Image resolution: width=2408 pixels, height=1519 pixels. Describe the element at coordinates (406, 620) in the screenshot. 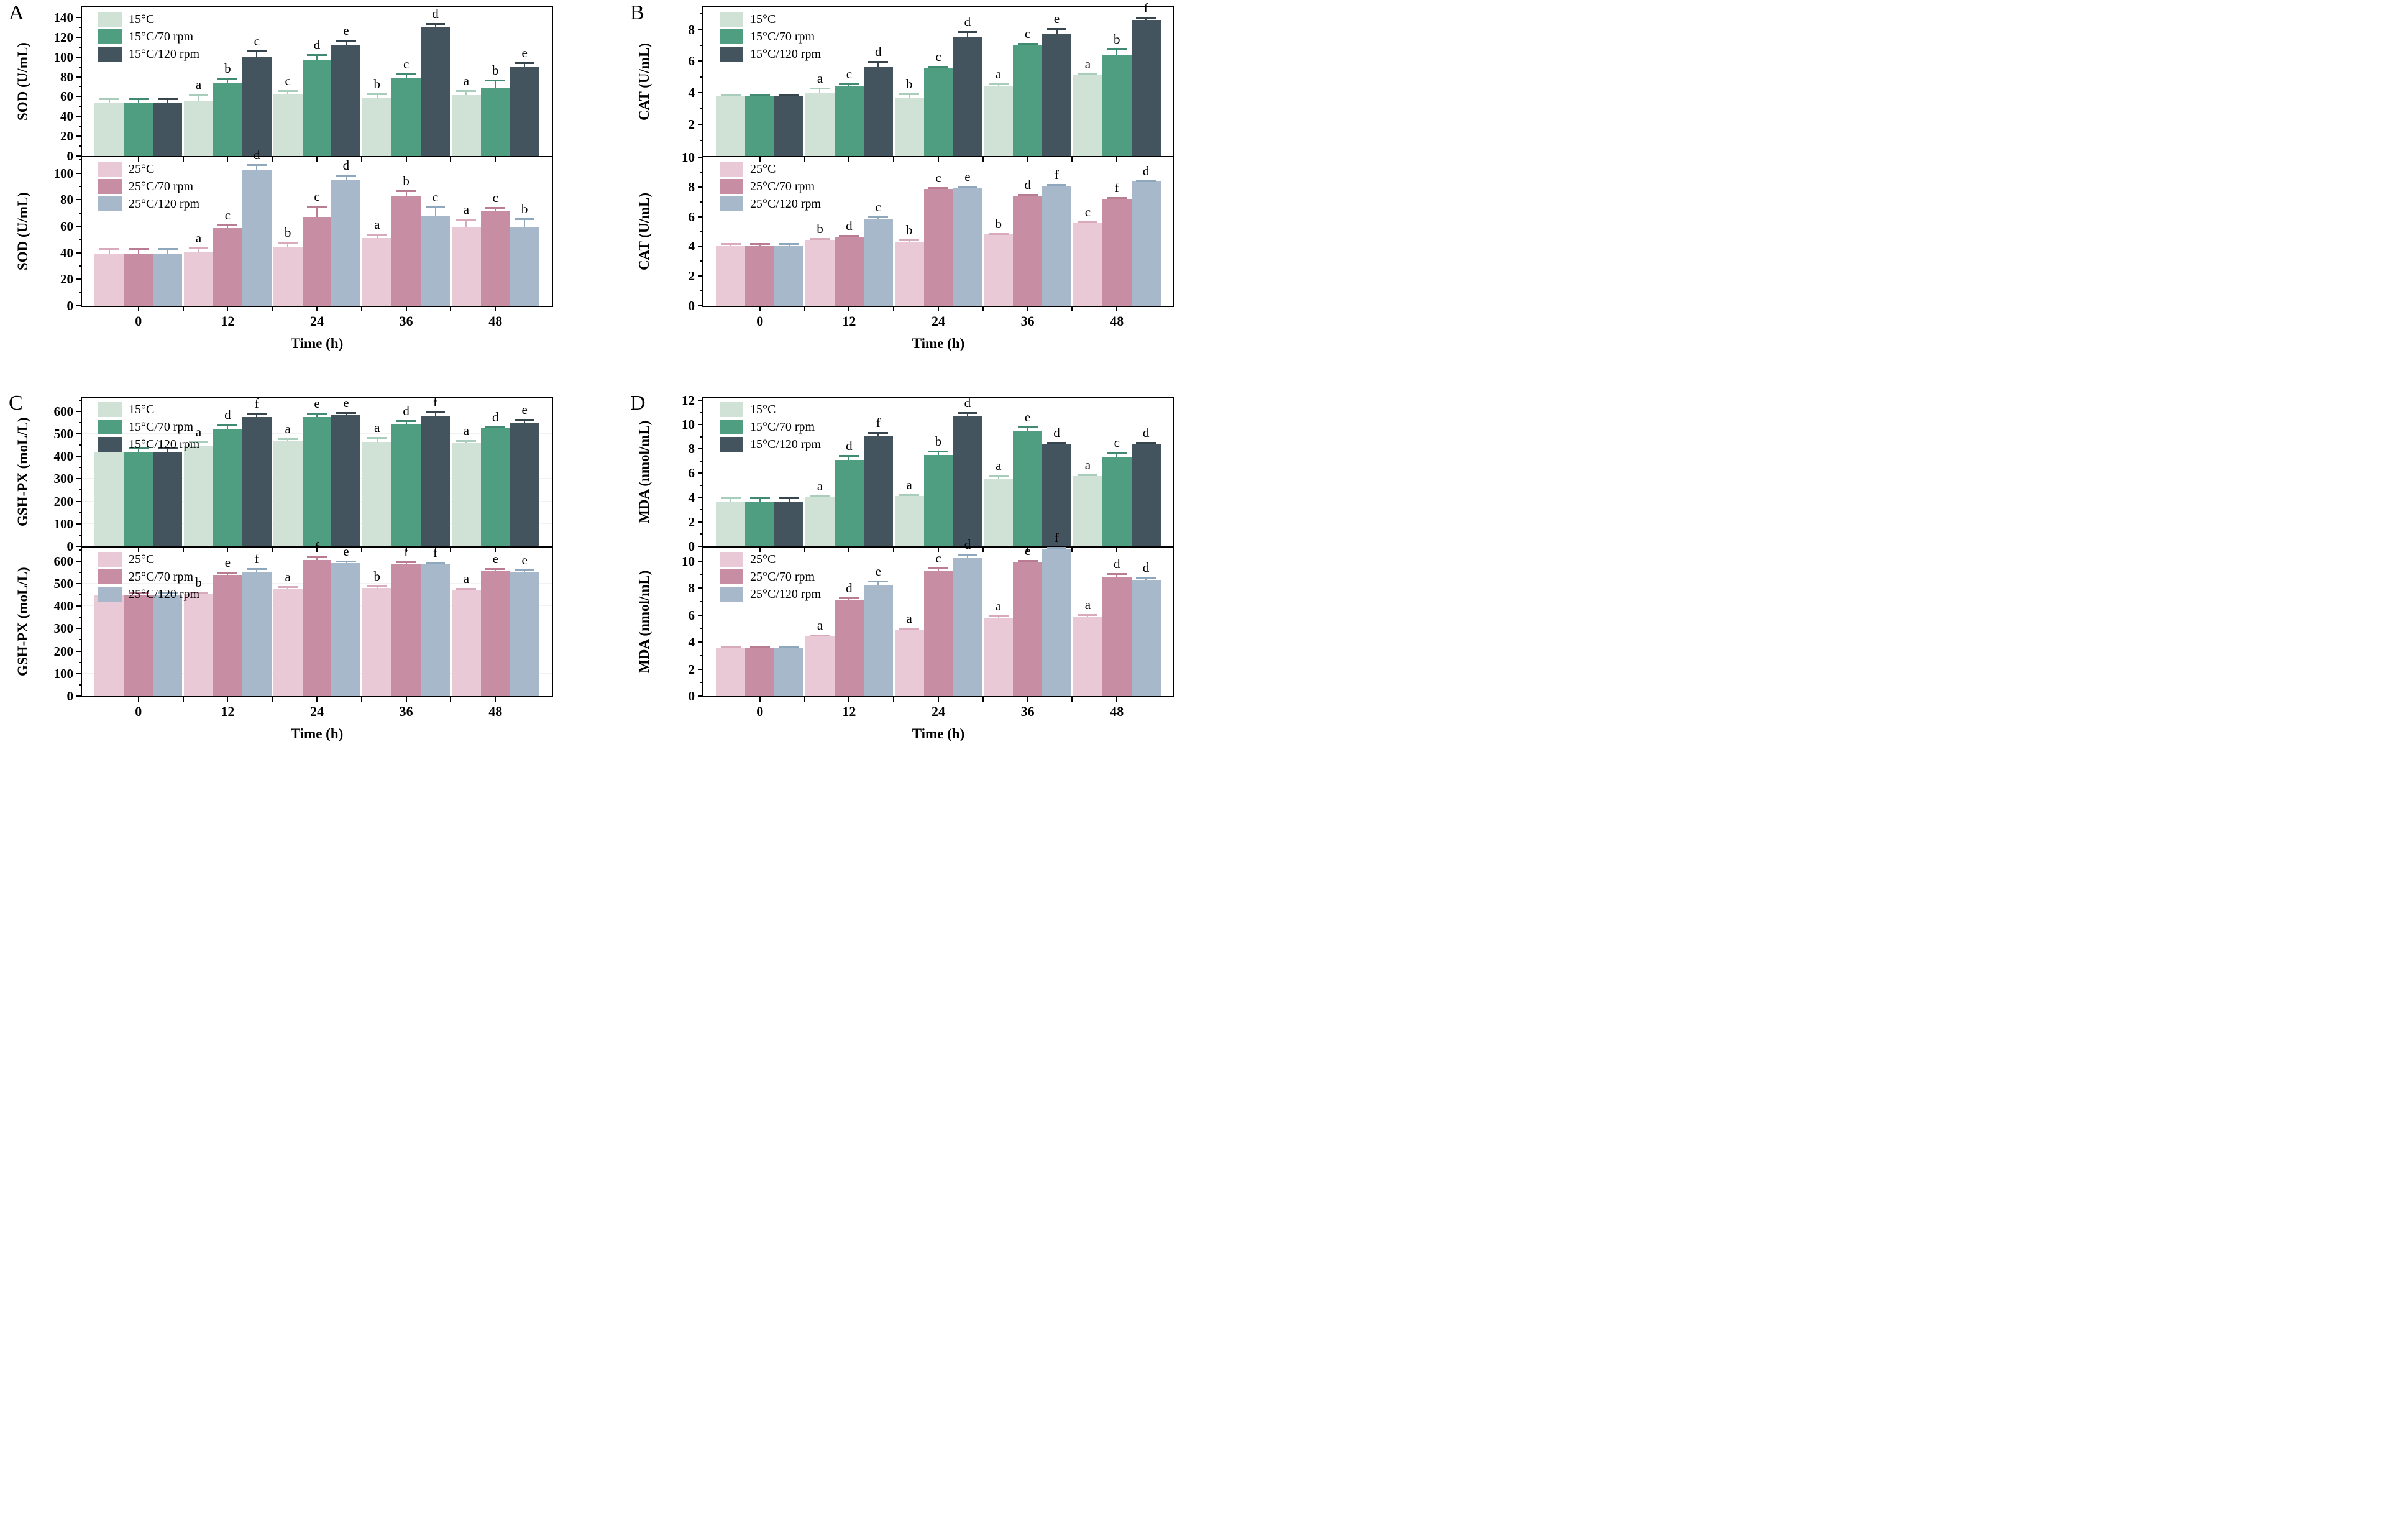

I see `bar-group-36h: b f f` at that location.